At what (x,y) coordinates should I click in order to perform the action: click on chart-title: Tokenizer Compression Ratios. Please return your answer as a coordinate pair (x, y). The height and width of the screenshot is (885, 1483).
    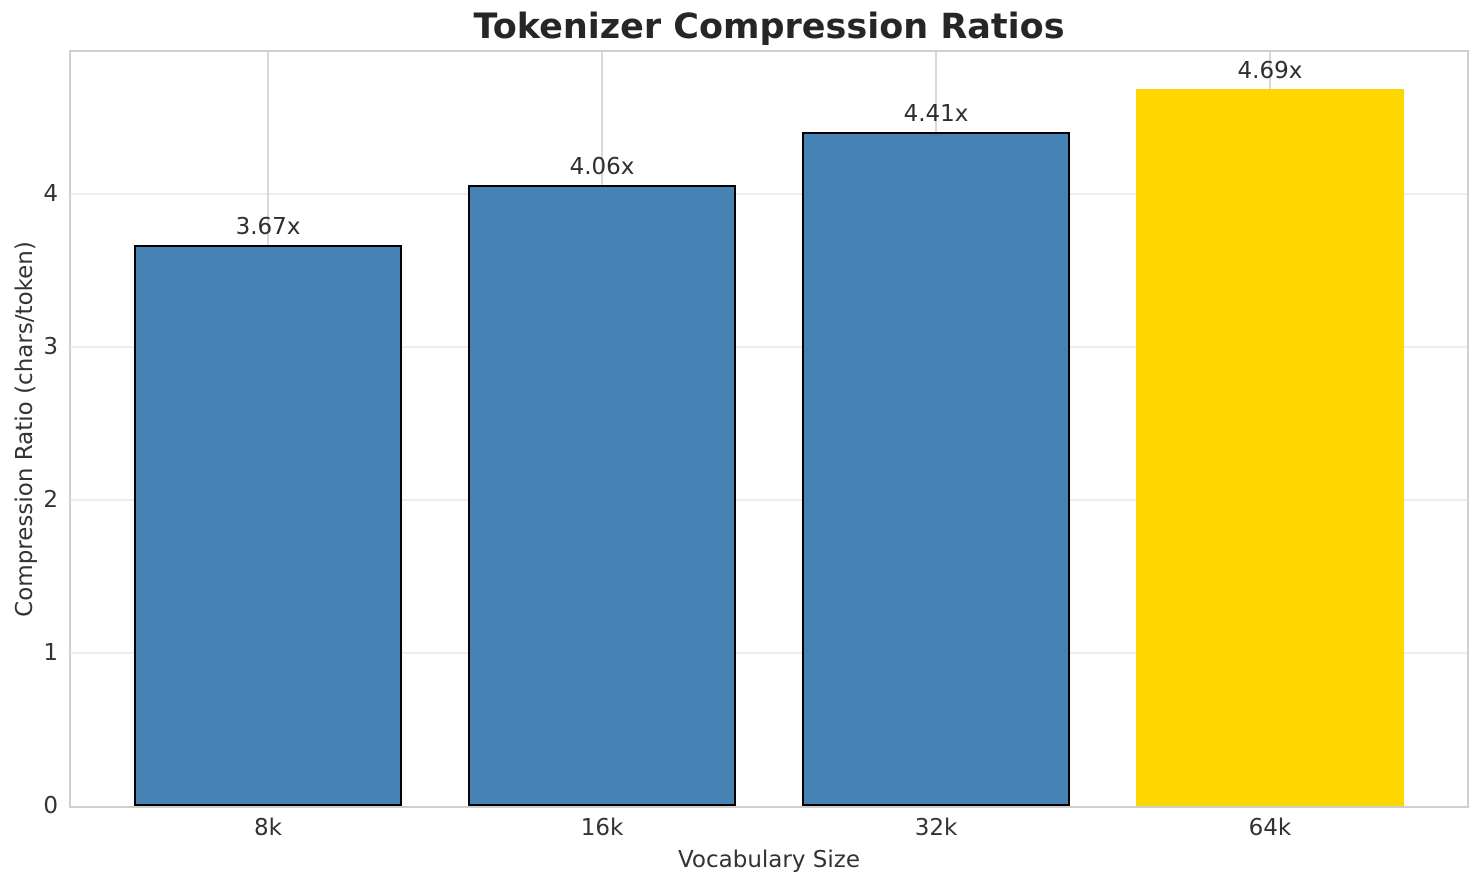
    Looking at the image, I should click on (769, 27).